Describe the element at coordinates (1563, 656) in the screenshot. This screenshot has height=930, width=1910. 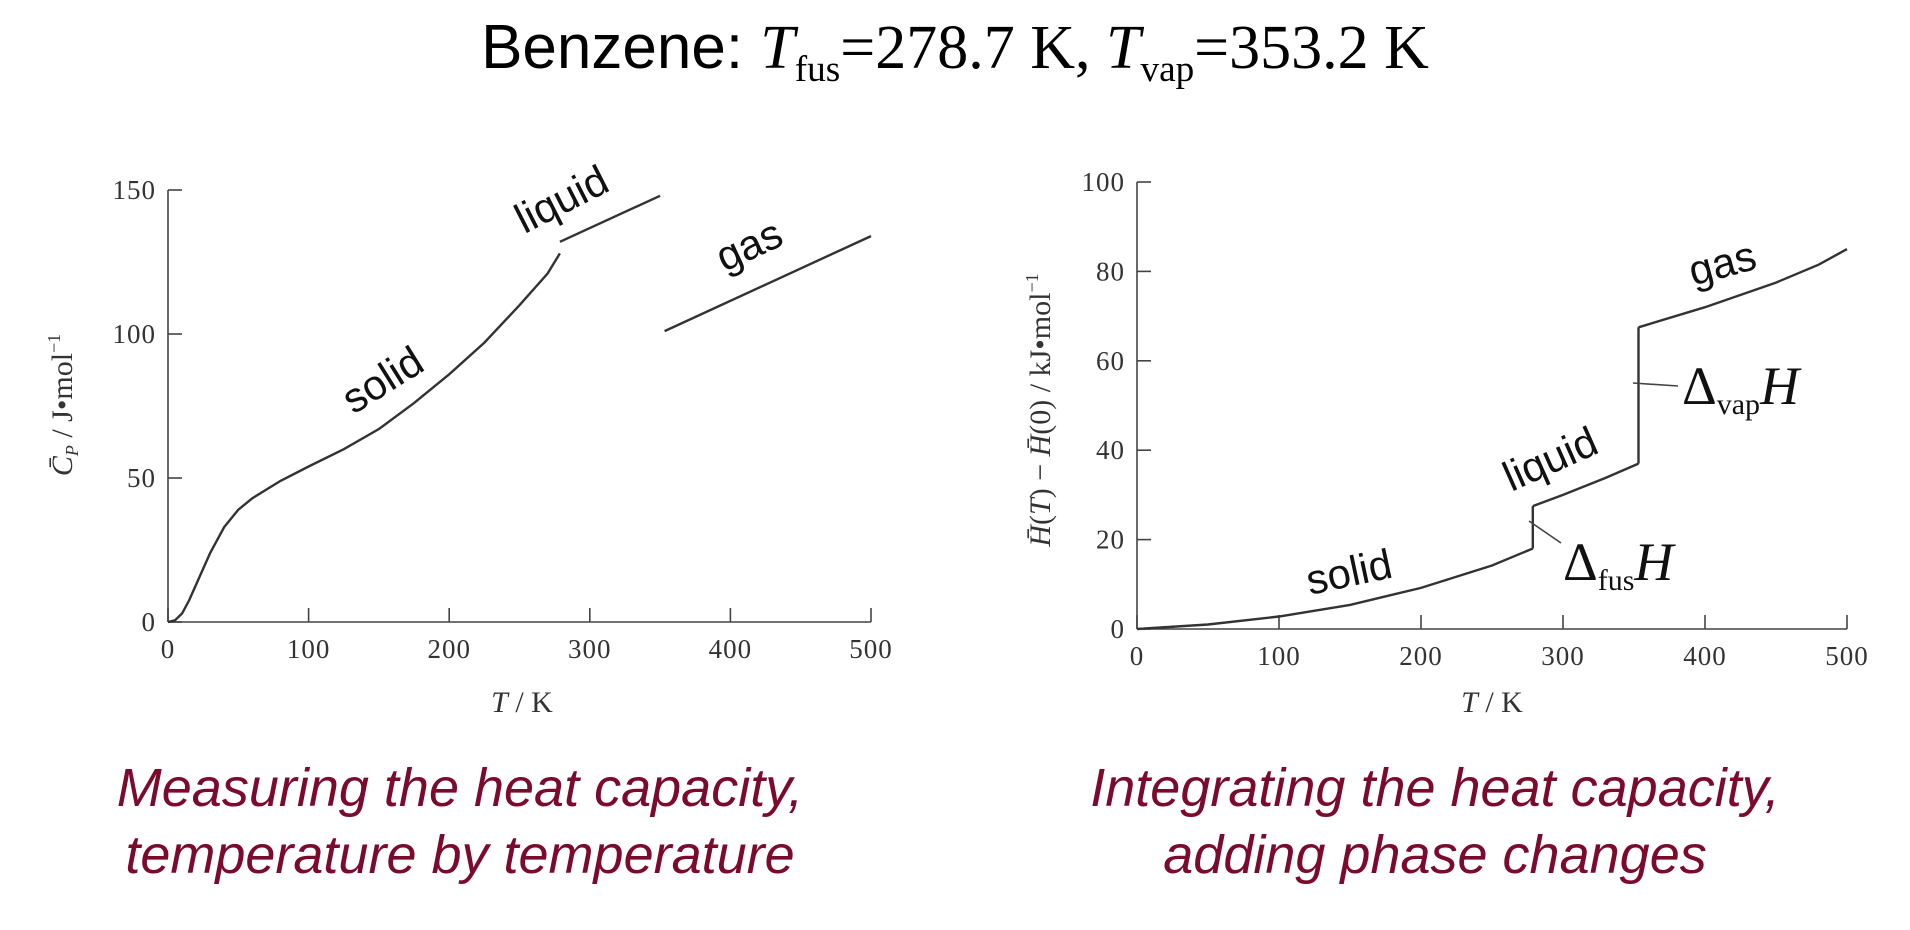
I see `h-x-tick-label: 300` at that location.